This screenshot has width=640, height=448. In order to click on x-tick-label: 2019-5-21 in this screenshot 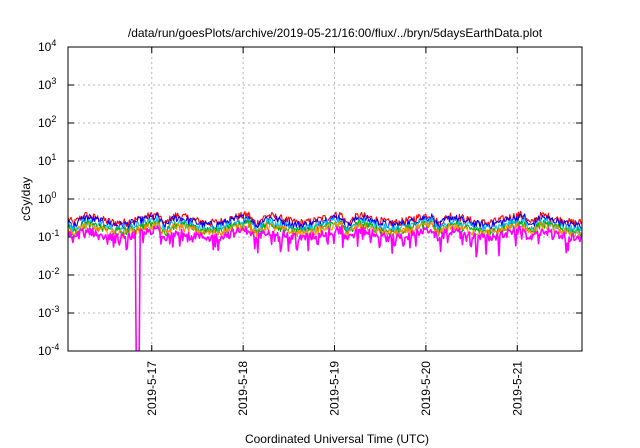, I will do `click(517, 388)`.